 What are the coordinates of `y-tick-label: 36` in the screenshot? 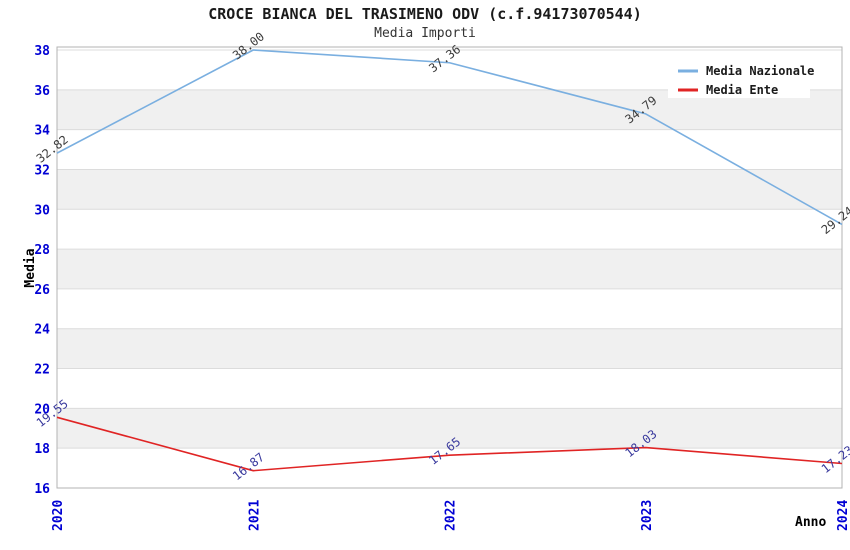 It's located at (42, 91).